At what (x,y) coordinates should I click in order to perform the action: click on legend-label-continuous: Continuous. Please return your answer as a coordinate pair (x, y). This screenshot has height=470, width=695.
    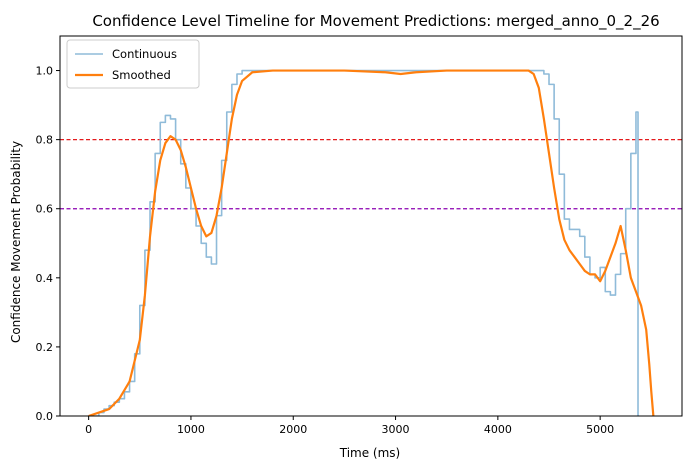
    Looking at the image, I should click on (144, 54).